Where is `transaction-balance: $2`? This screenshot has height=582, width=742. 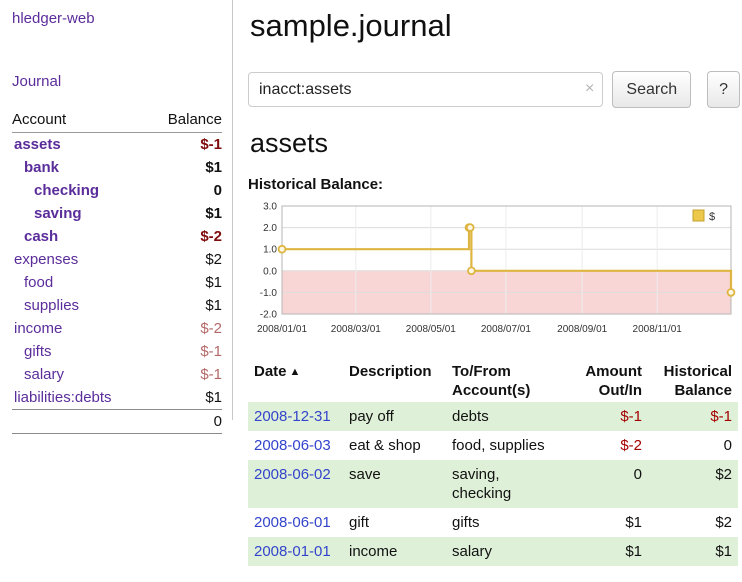 transaction-balance: $2 is located at coordinates (723, 522).